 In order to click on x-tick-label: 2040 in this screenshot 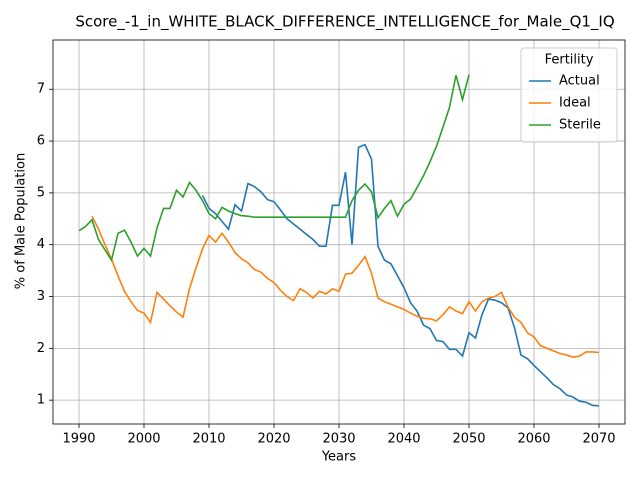, I will do `click(403, 439)`.